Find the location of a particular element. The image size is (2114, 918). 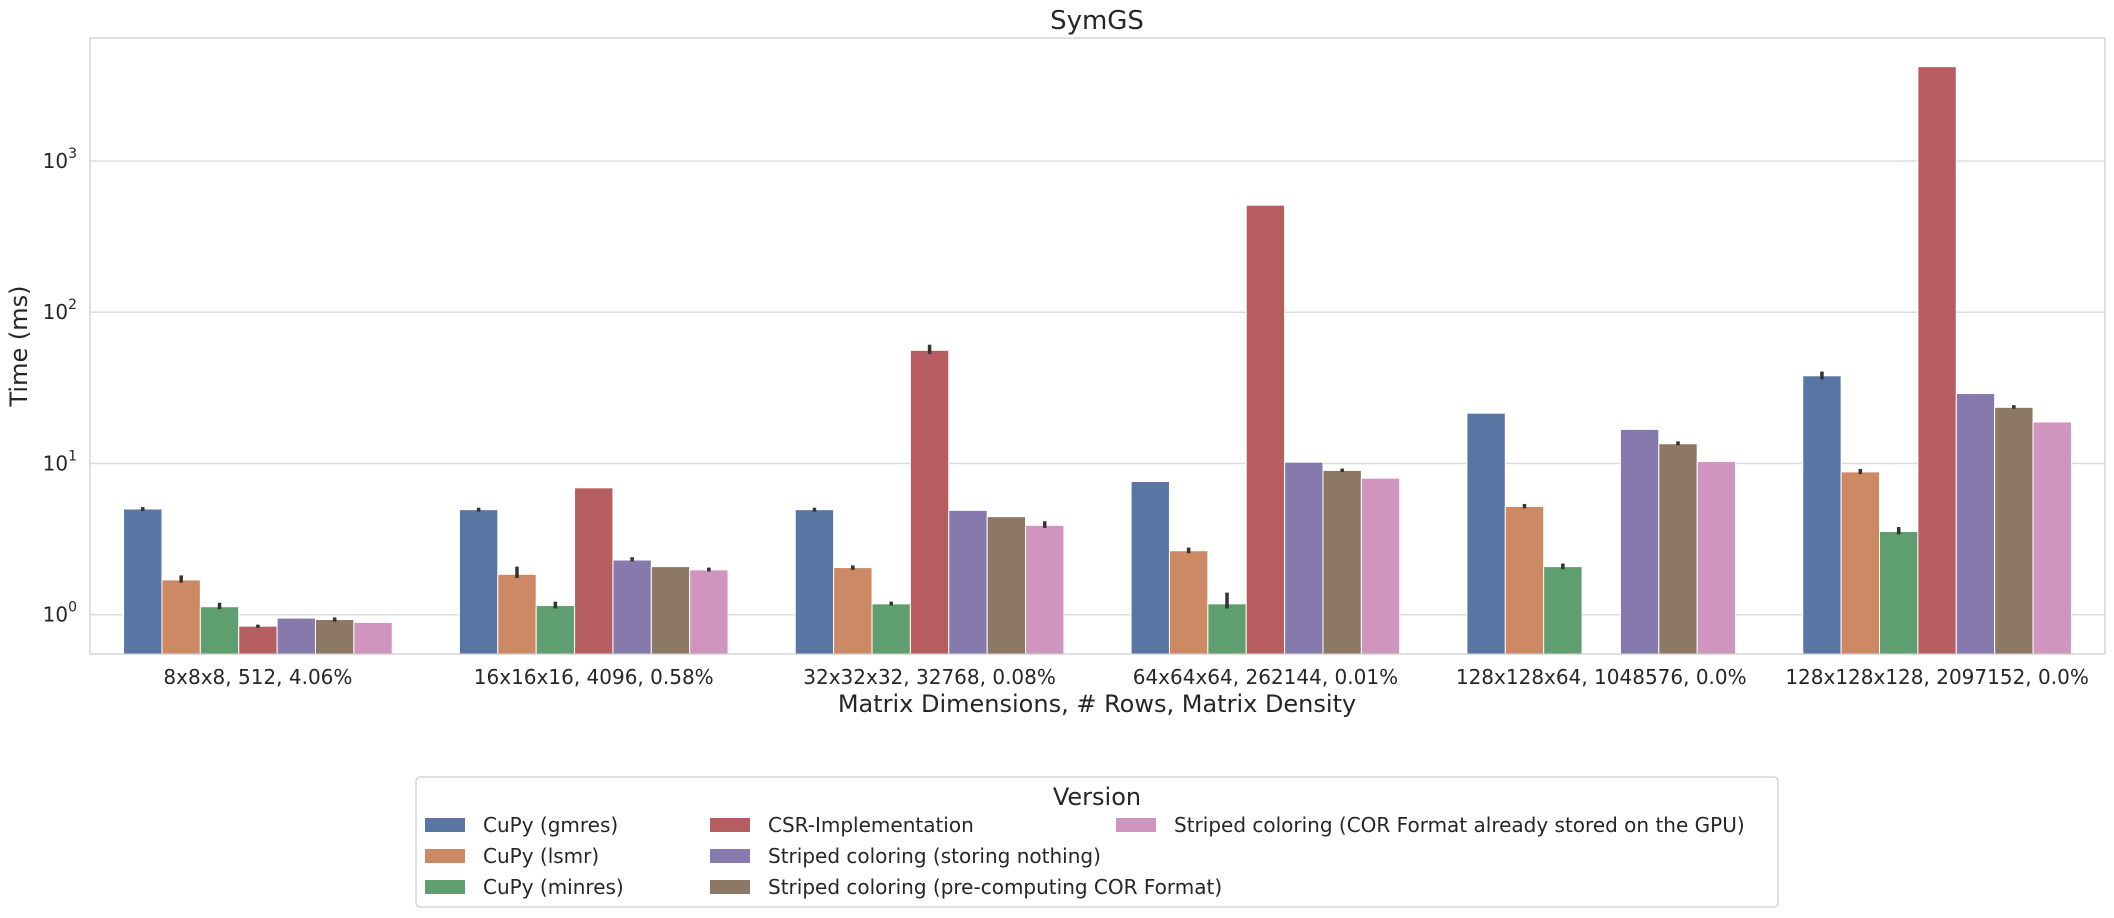

legend-label: CSR-Implementation is located at coordinates (871, 825).